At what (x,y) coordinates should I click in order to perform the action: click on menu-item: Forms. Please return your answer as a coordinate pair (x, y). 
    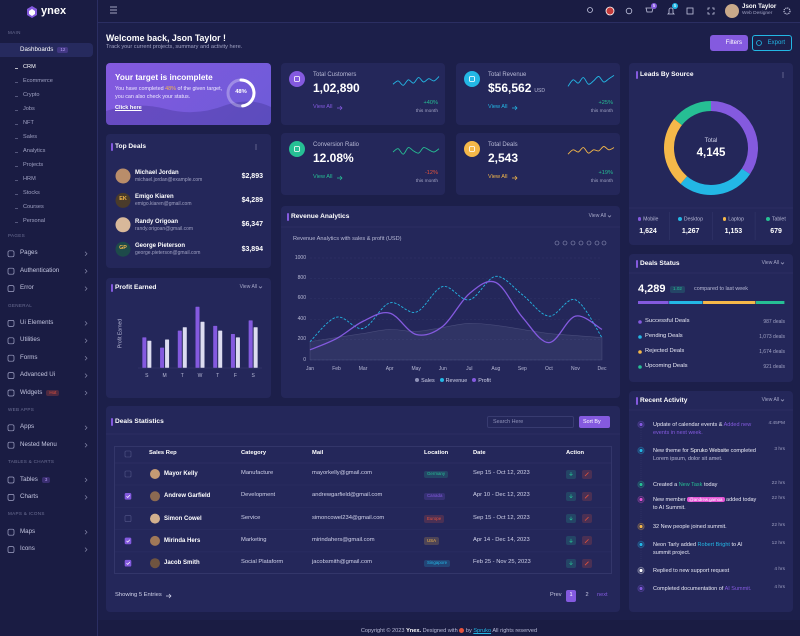
    Looking at the image, I should click on (29, 357).